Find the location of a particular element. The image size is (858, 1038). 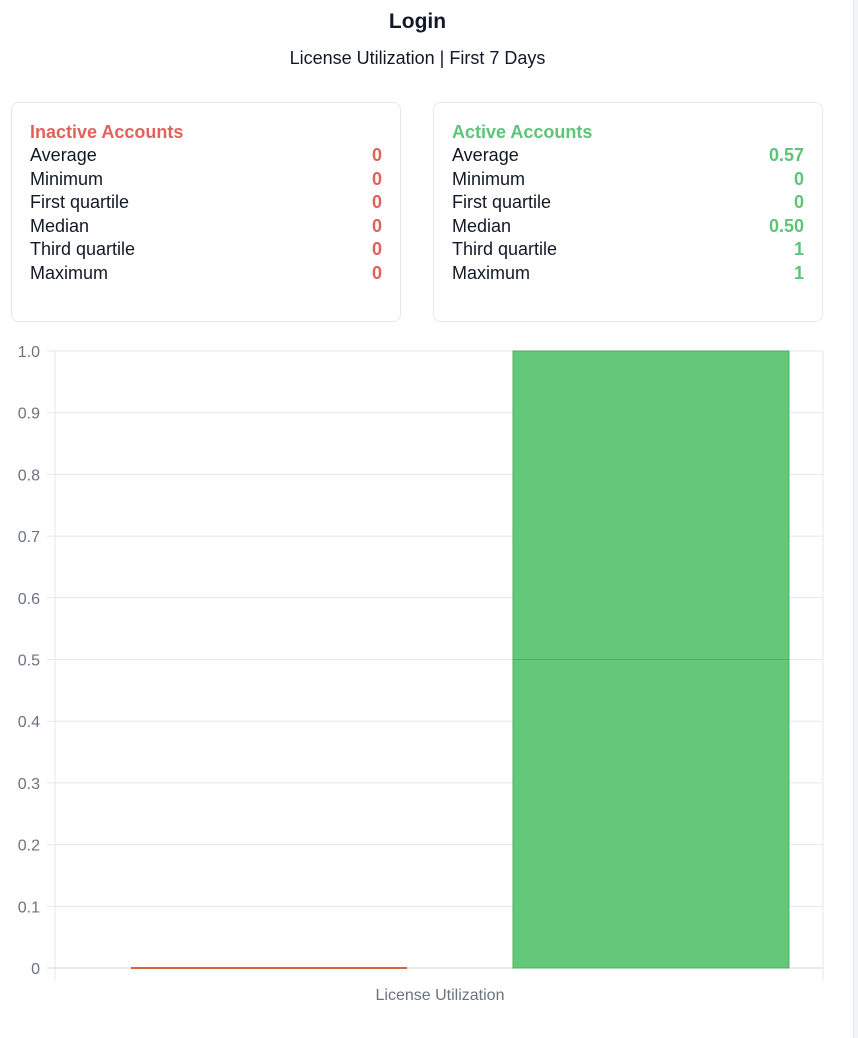

y-tick-label: 0.2 is located at coordinates (29, 846).